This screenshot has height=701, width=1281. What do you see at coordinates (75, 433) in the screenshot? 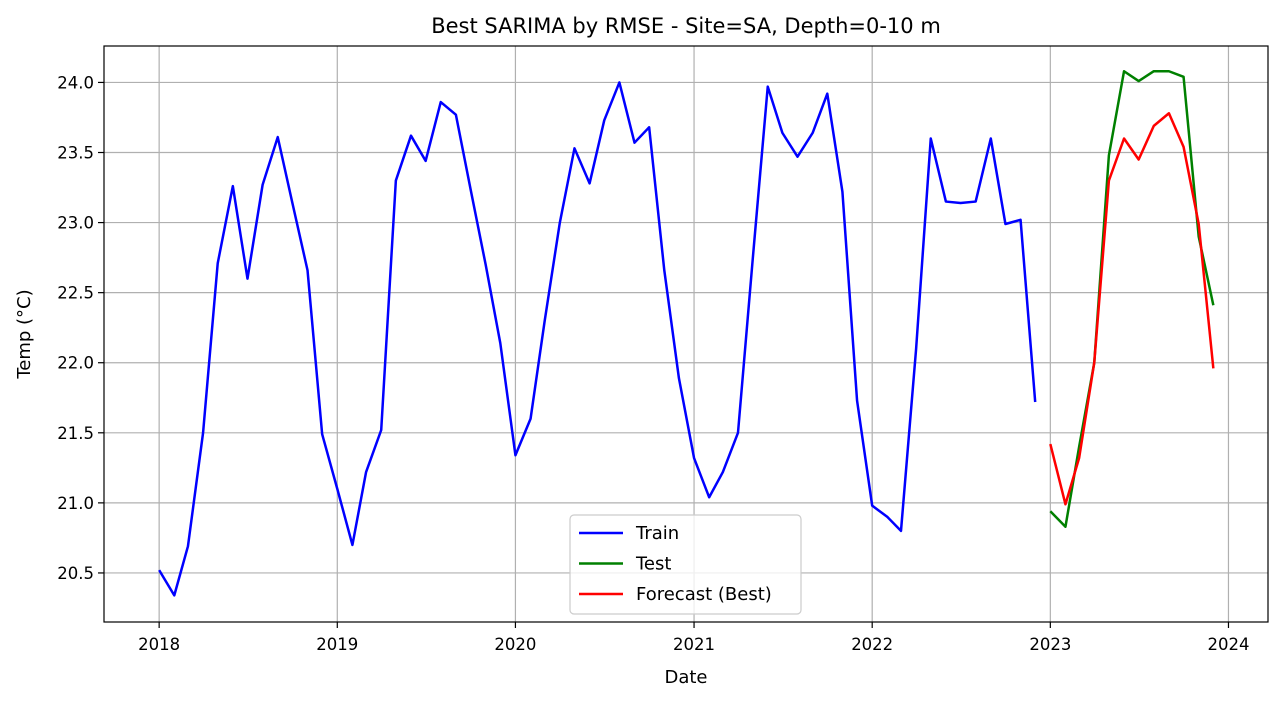
I see `y-tick-label: 21.5` at bounding box center [75, 433].